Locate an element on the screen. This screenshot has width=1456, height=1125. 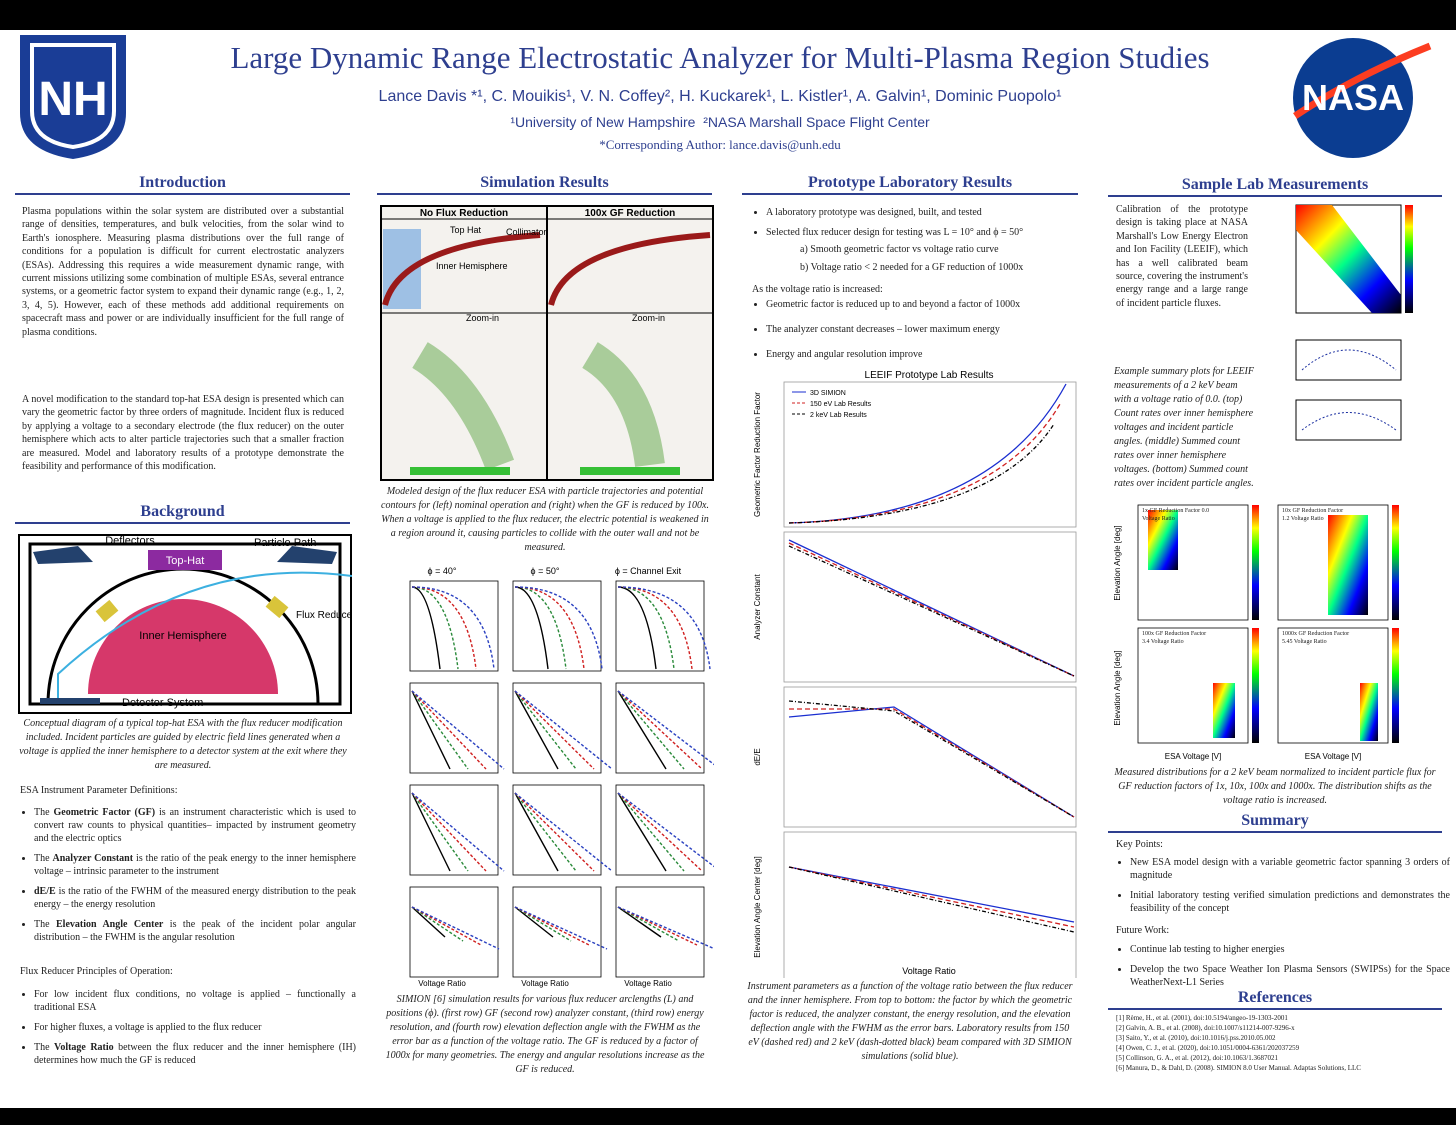
figure-label: Top Hat is located at coordinates (466, 230).